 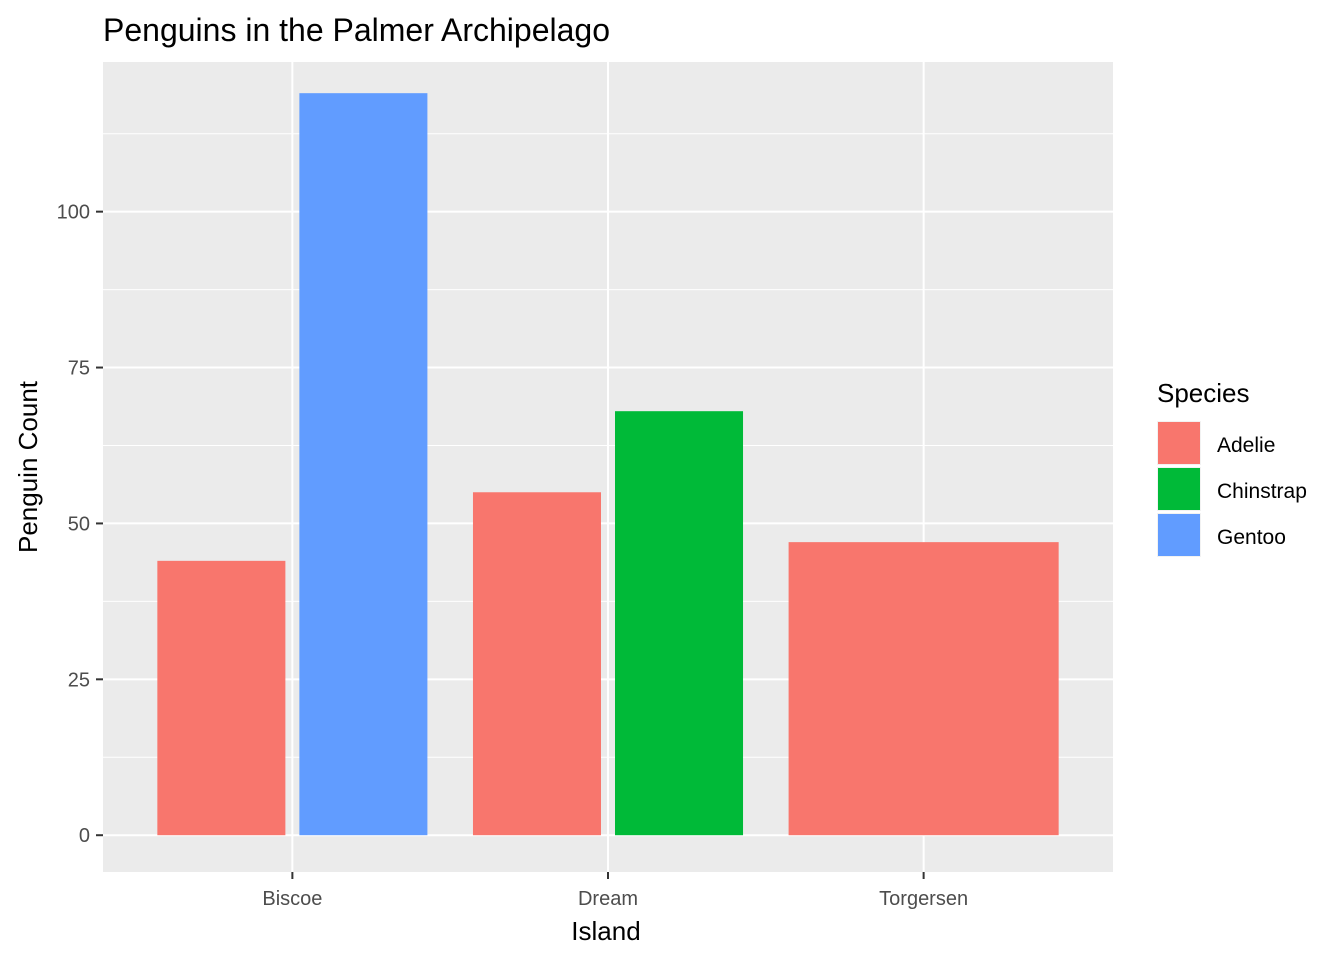 I want to click on legend-label-gentoo: Gentoo, so click(x=1251, y=537).